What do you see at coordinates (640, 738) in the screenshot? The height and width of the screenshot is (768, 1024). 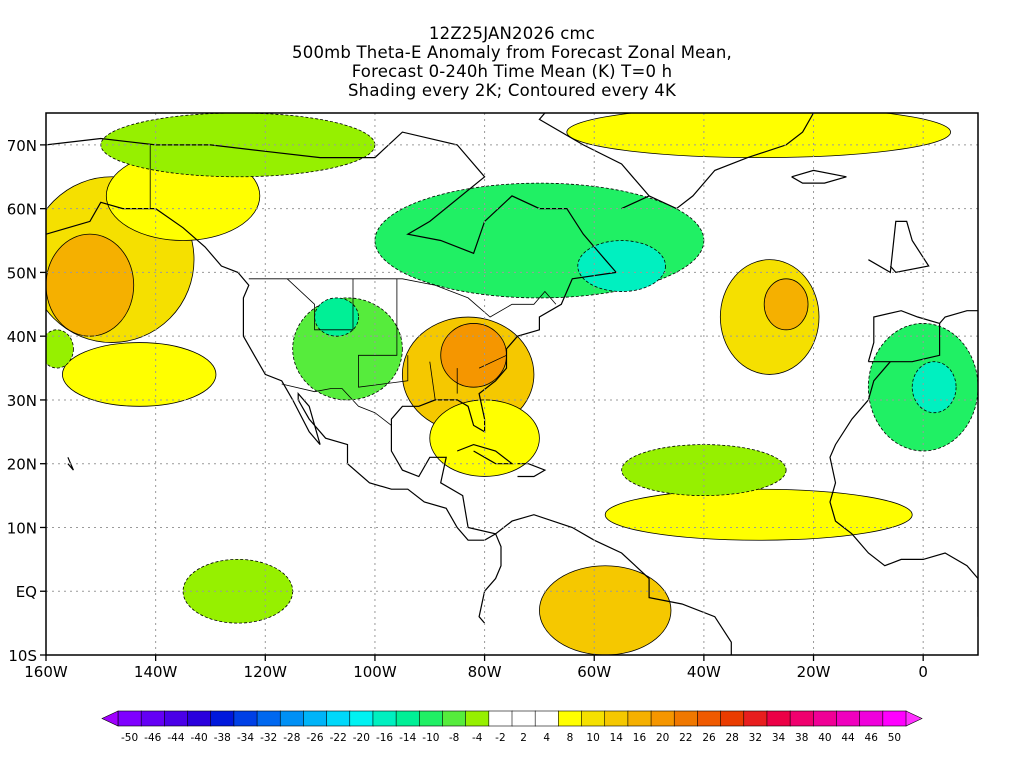 I see `colorbar-label: 16` at bounding box center [640, 738].